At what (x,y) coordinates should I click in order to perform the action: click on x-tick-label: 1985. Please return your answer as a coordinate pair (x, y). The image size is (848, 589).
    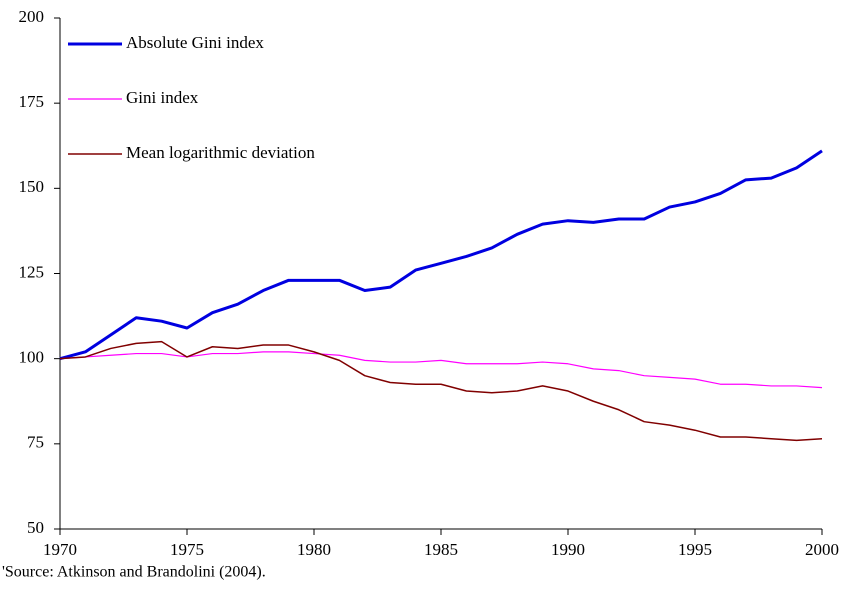
    Looking at the image, I should click on (441, 549).